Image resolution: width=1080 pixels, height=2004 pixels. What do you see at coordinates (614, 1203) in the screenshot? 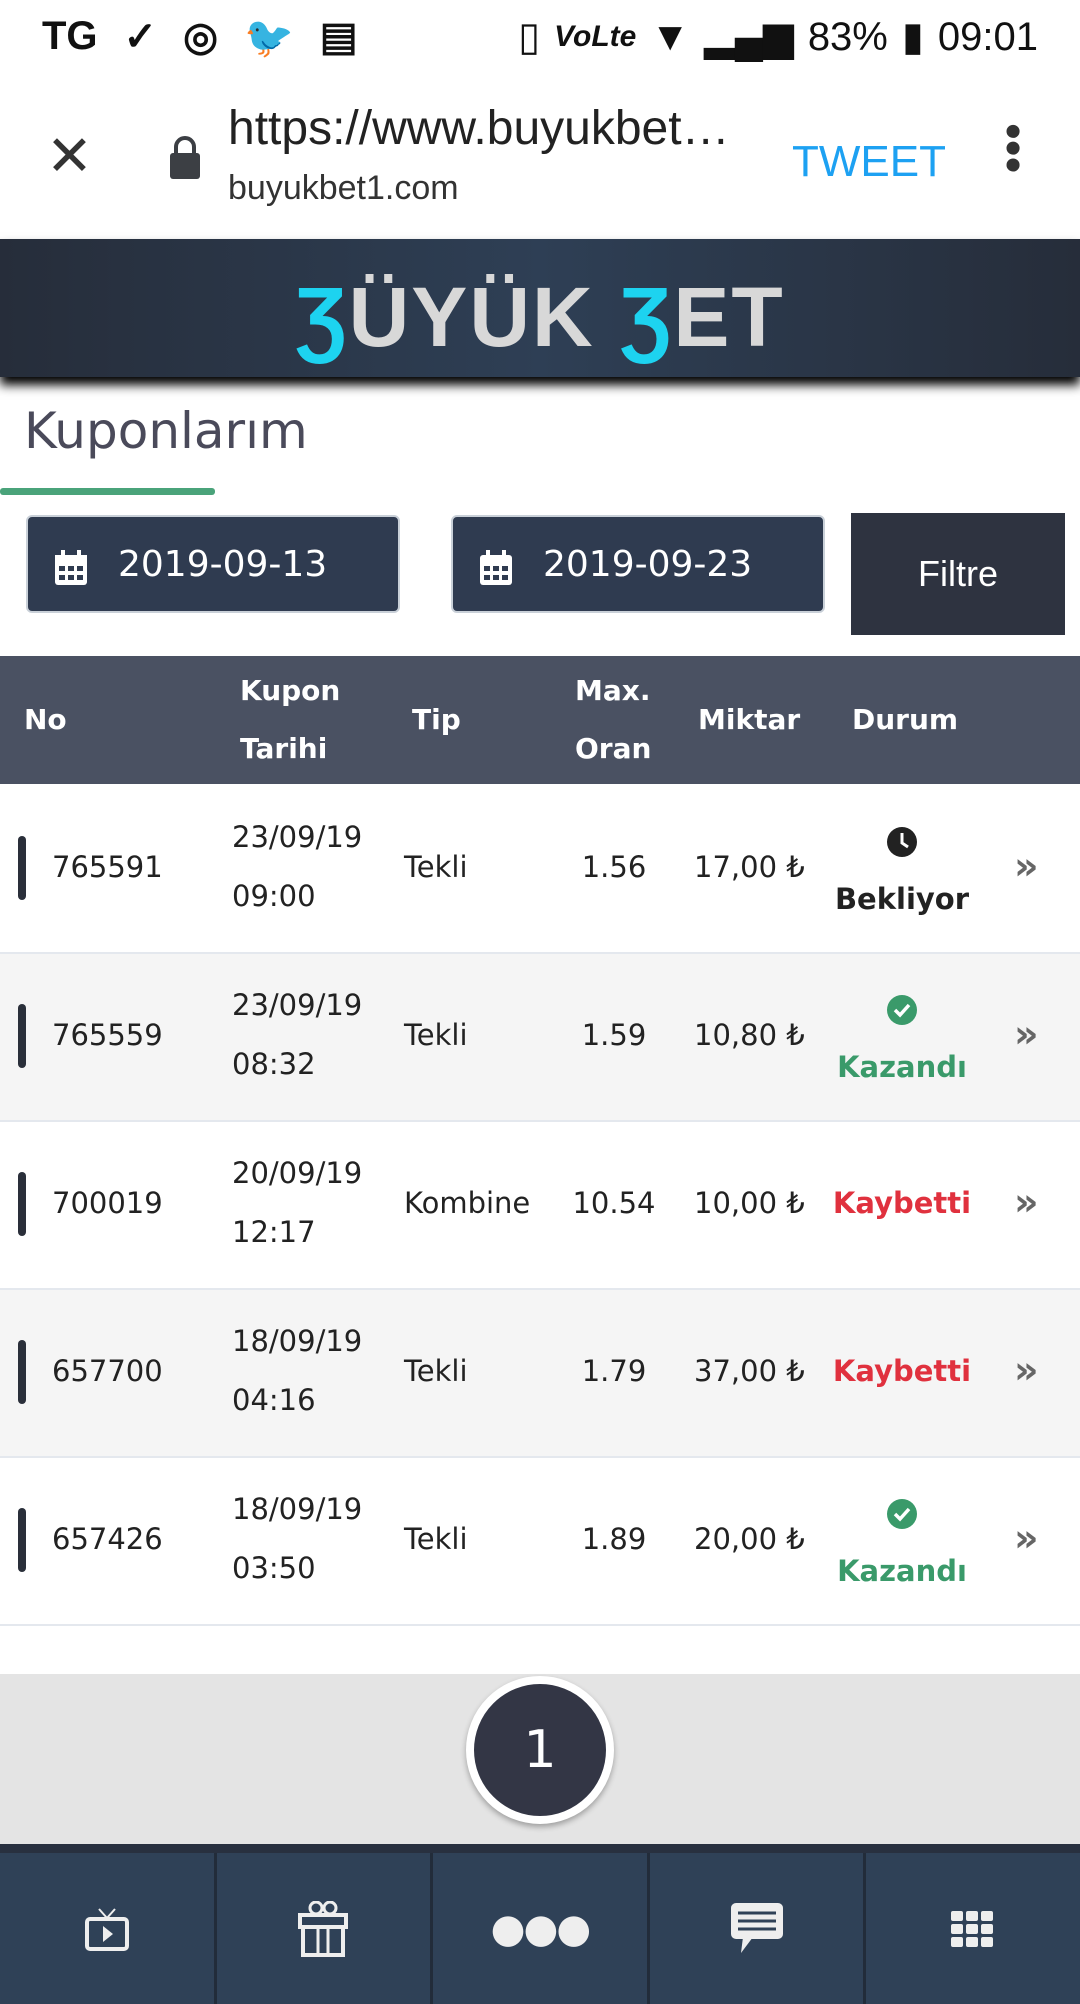
I see `coupon-odds: 10.54` at bounding box center [614, 1203].